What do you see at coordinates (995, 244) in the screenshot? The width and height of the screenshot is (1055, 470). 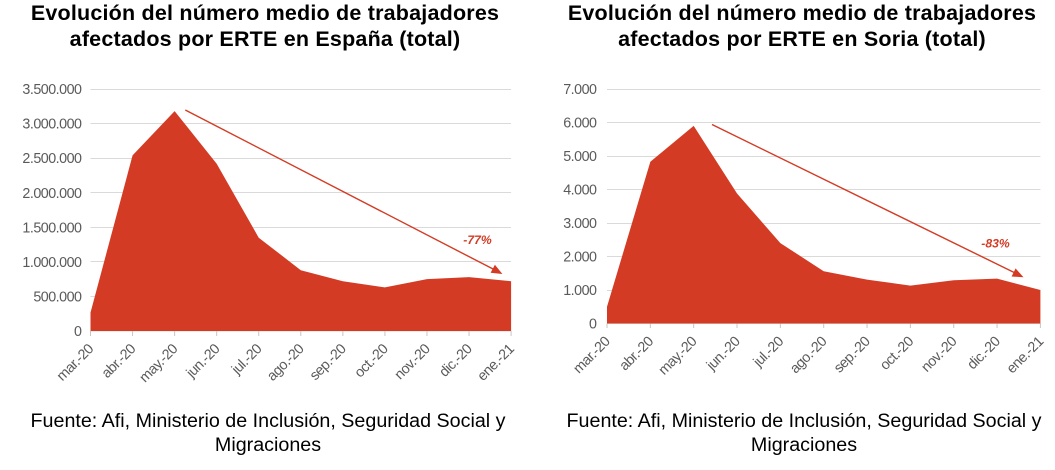 I see `svg-text: -83%` at bounding box center [995, 244].